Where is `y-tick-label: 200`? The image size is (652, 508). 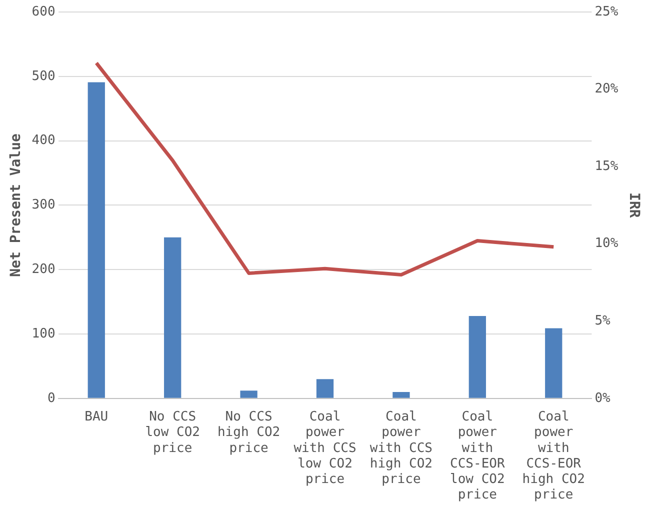 y-tick-label: 200 is located at coordinates (44, 269).